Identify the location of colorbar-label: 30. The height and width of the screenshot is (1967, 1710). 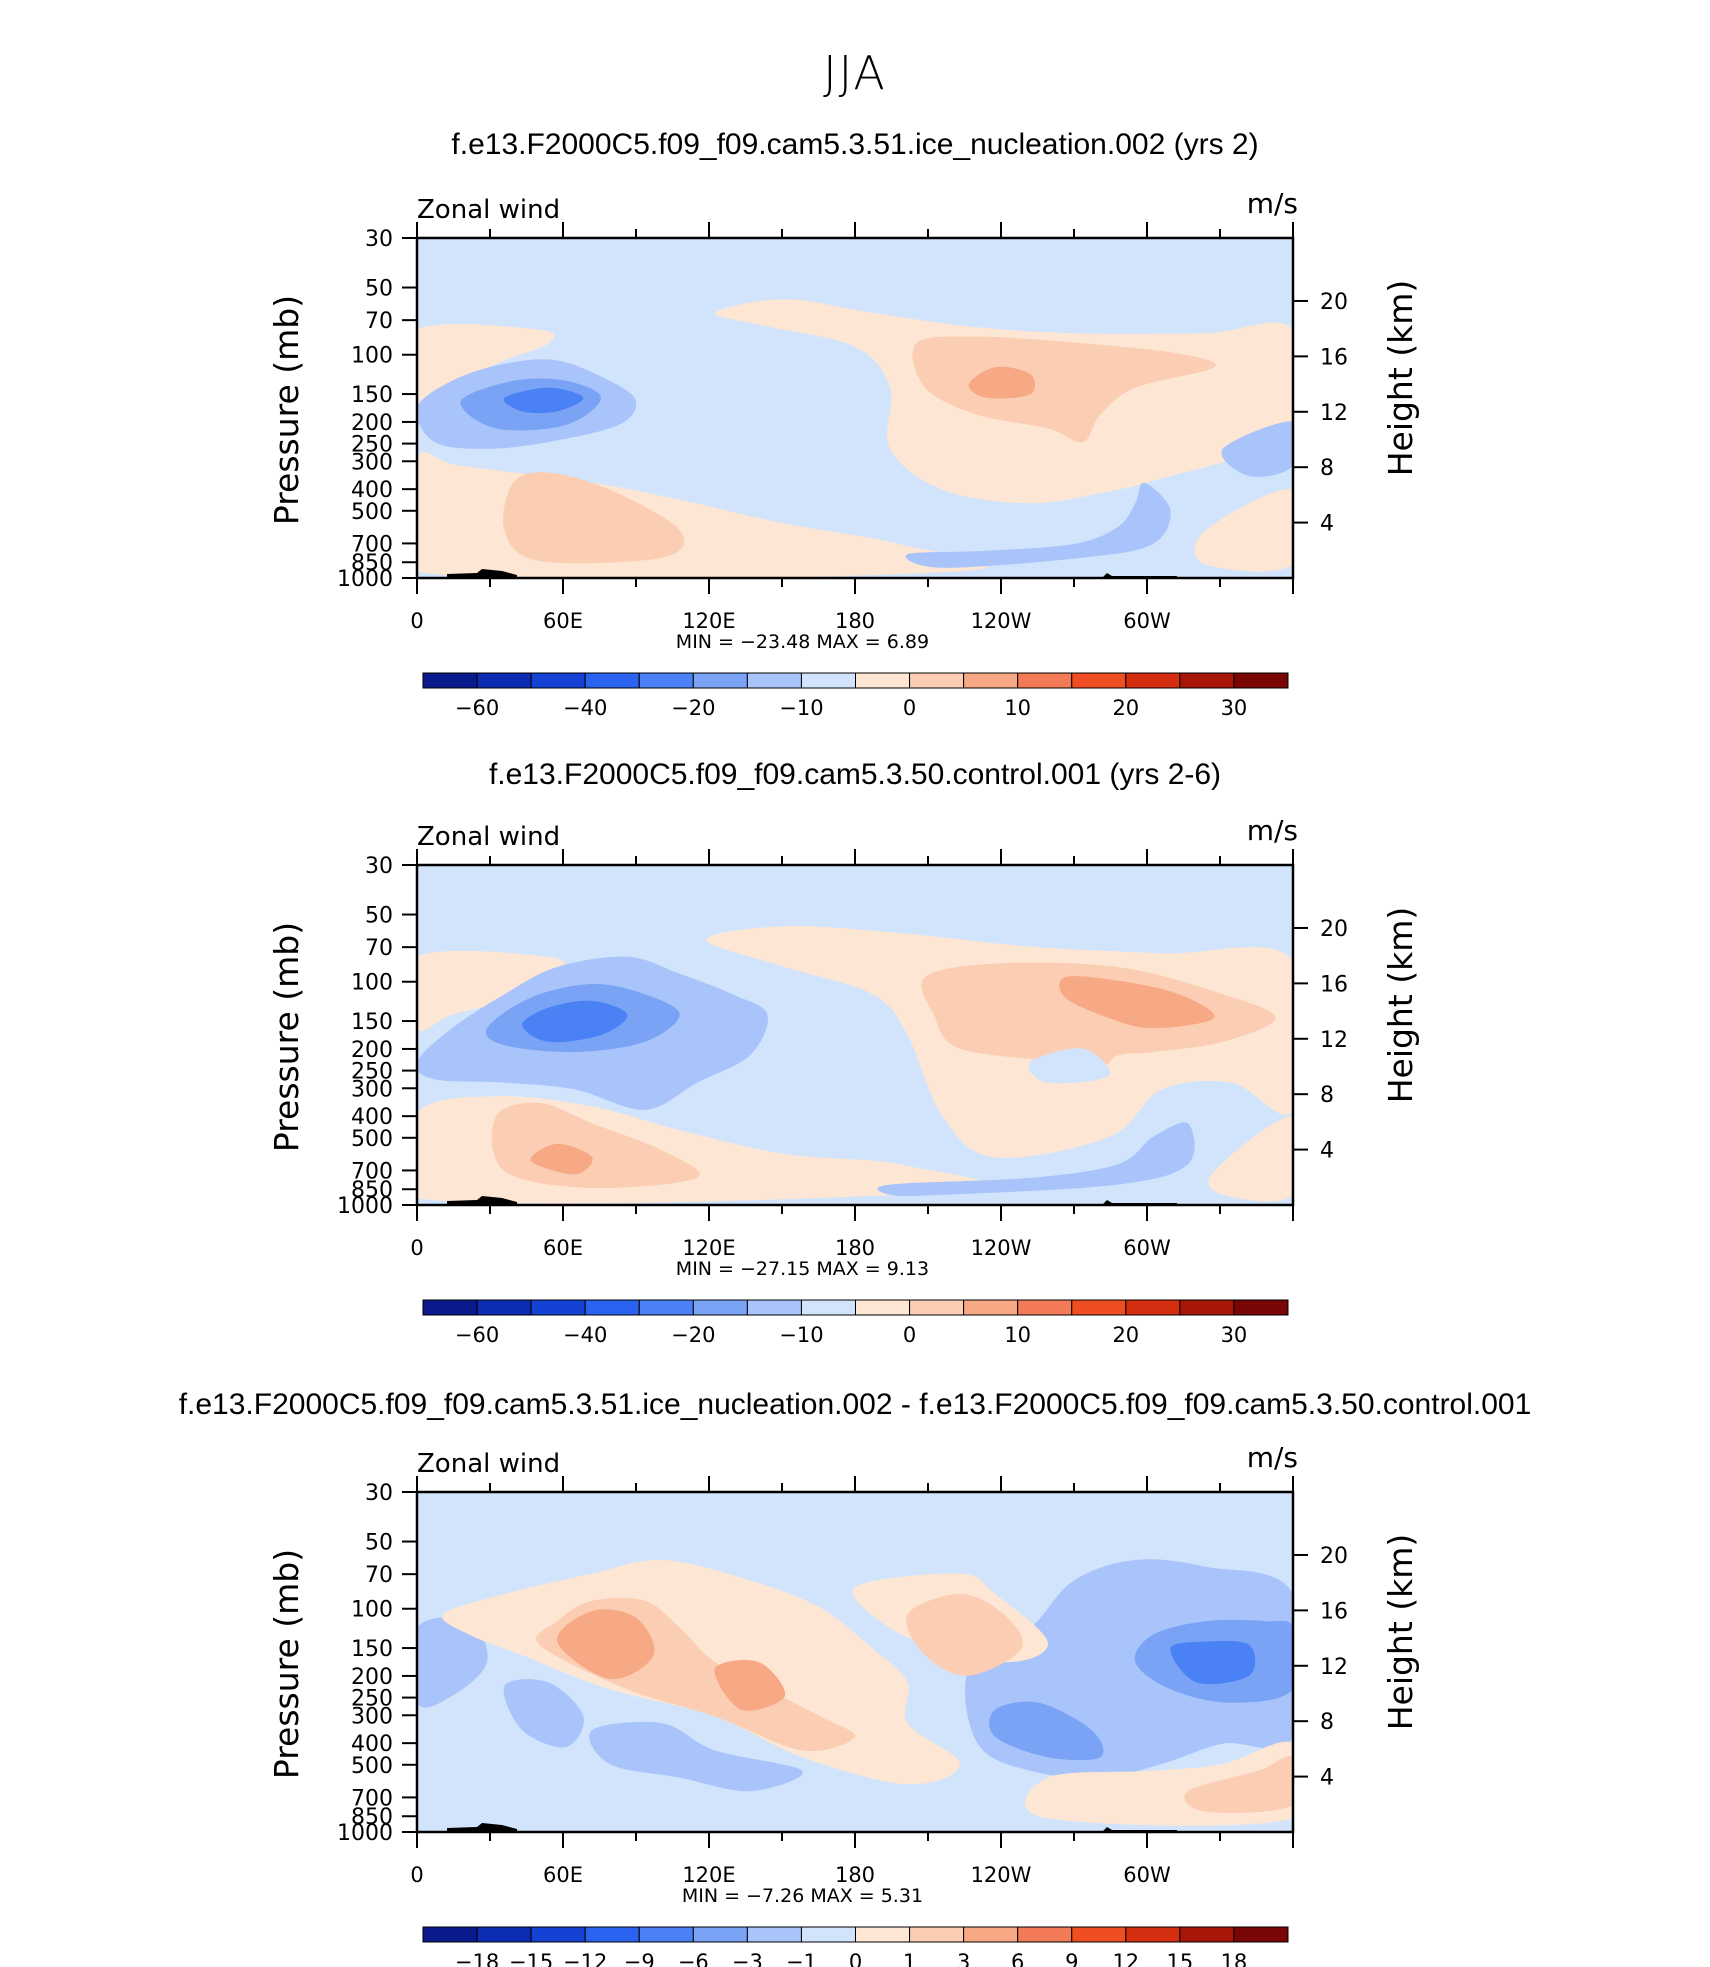
(1234, 1335).